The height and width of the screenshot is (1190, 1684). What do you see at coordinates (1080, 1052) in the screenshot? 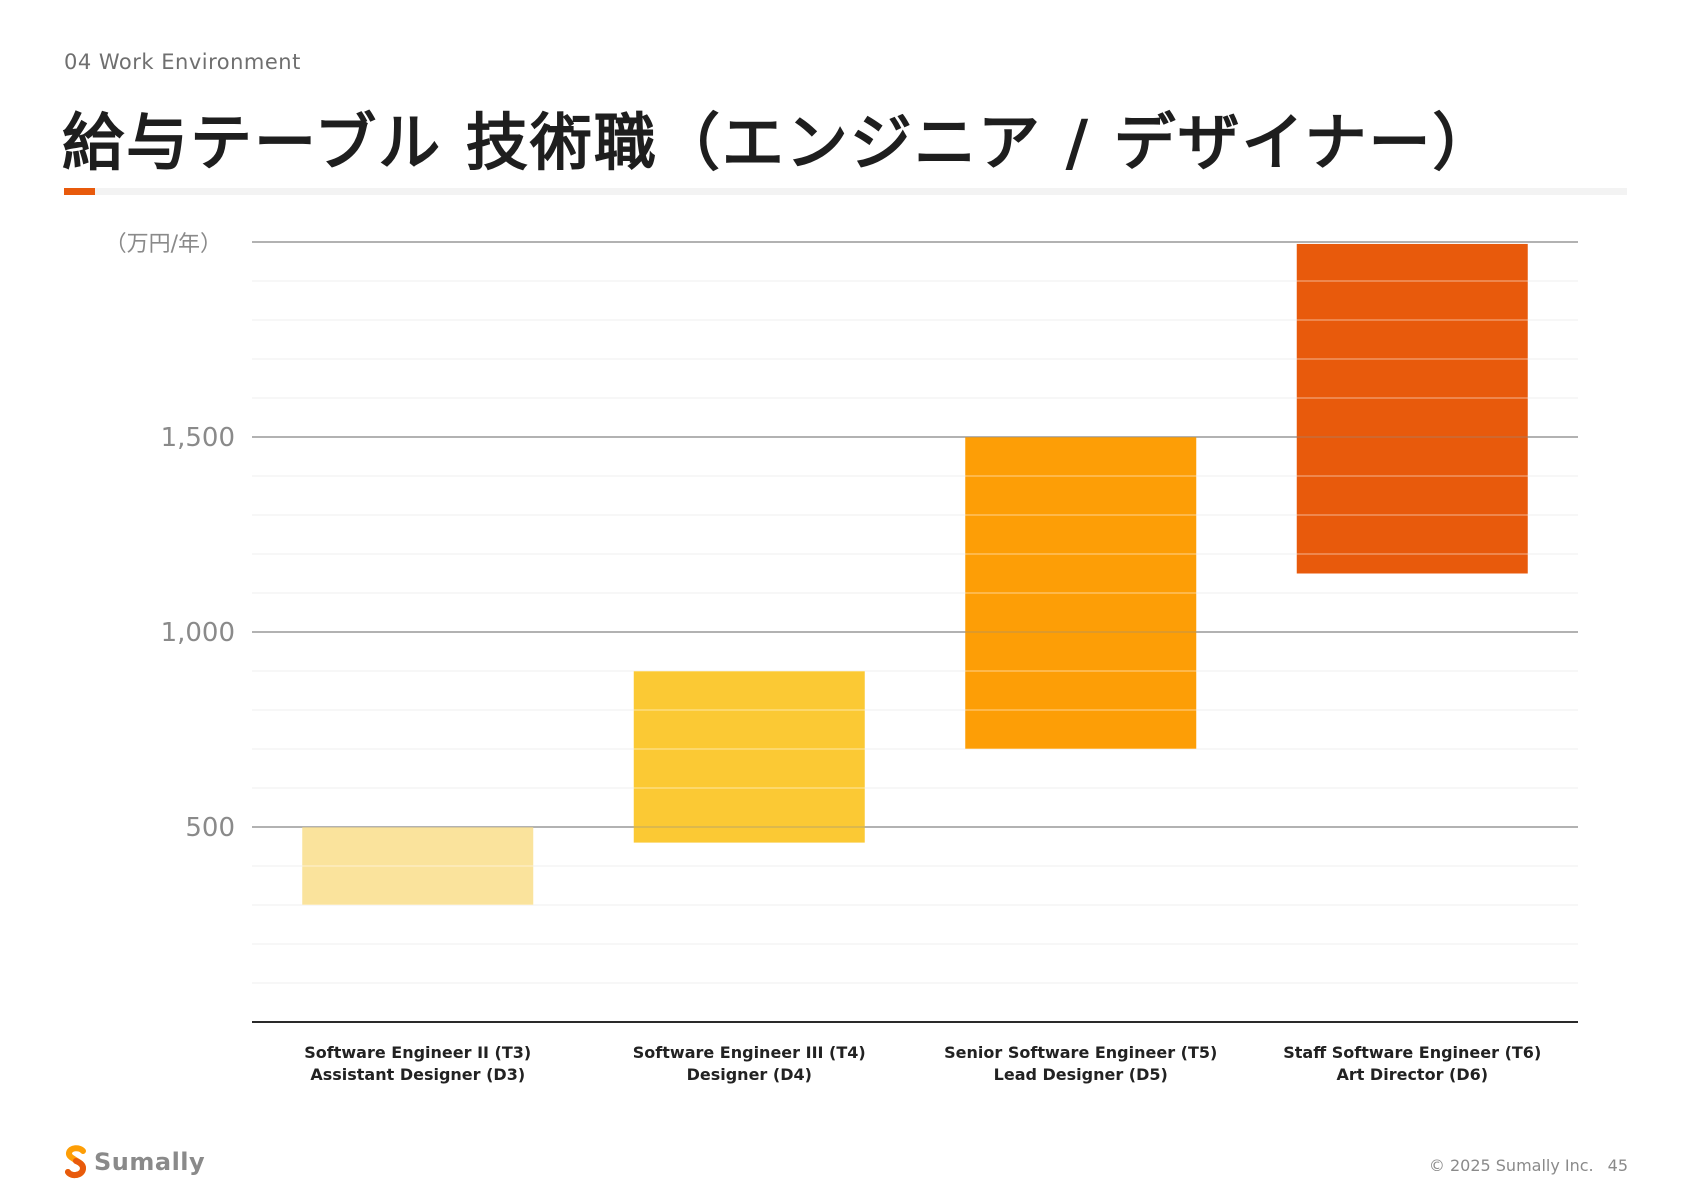
I see `category-label-line1: Senior Software Engineer (T5)` at bounding box center [1080, 1052].